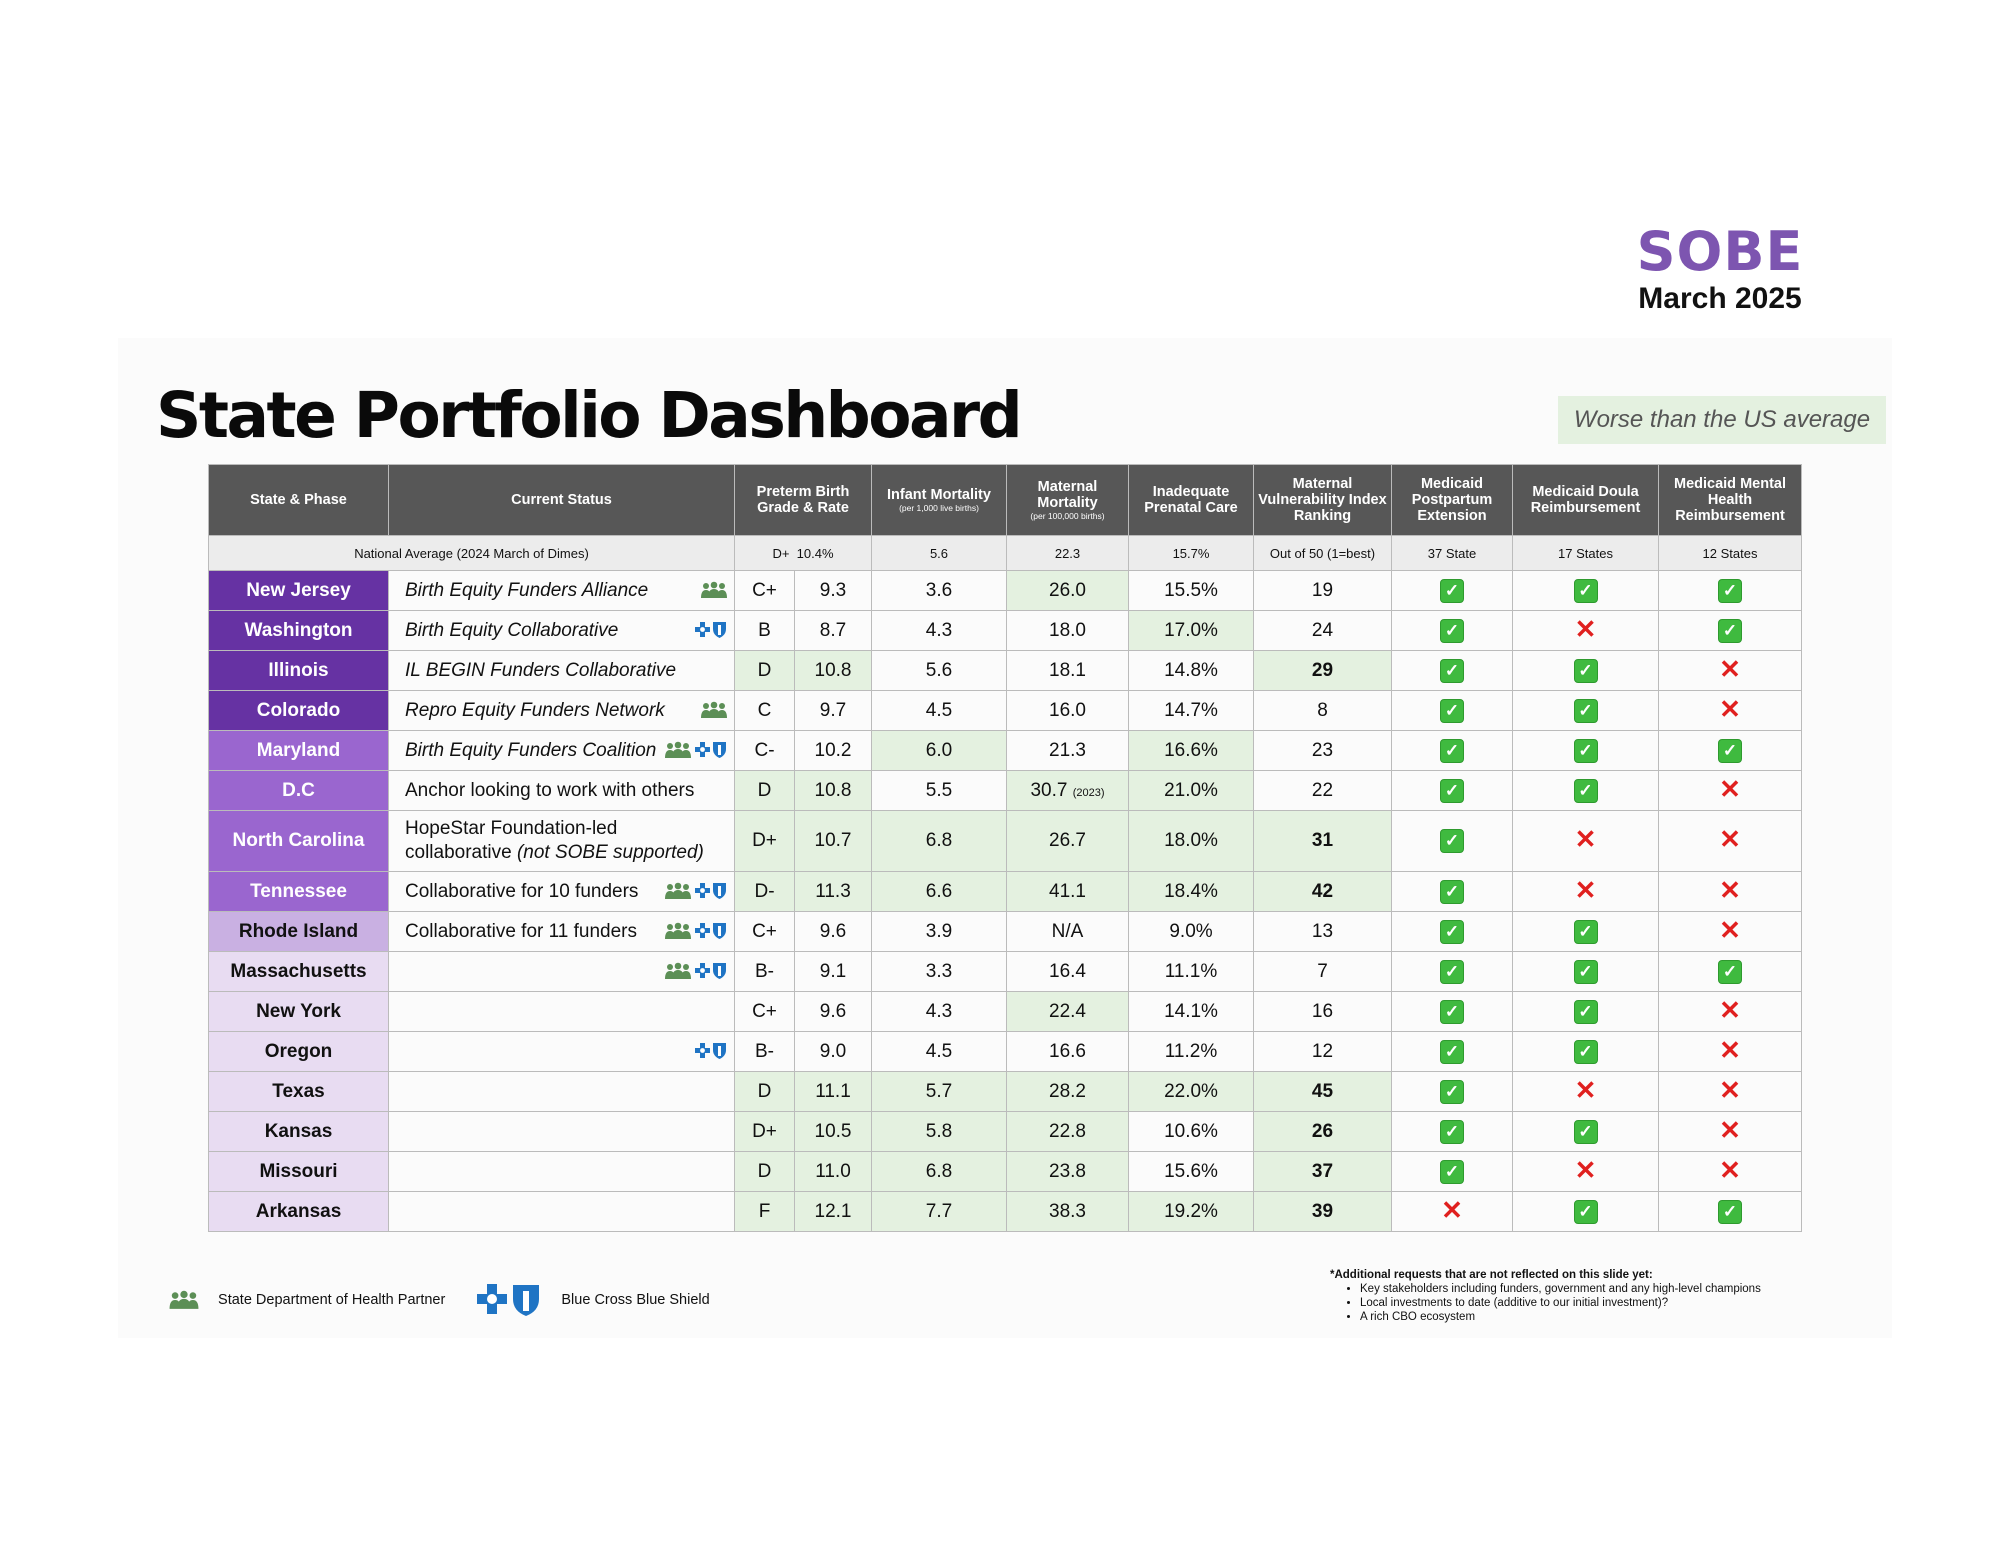  What do you see at coordinates (1585, 889) in the screenshot?
I see `doula-no-x-icon: ✕` at bounding box center [1585, 889].